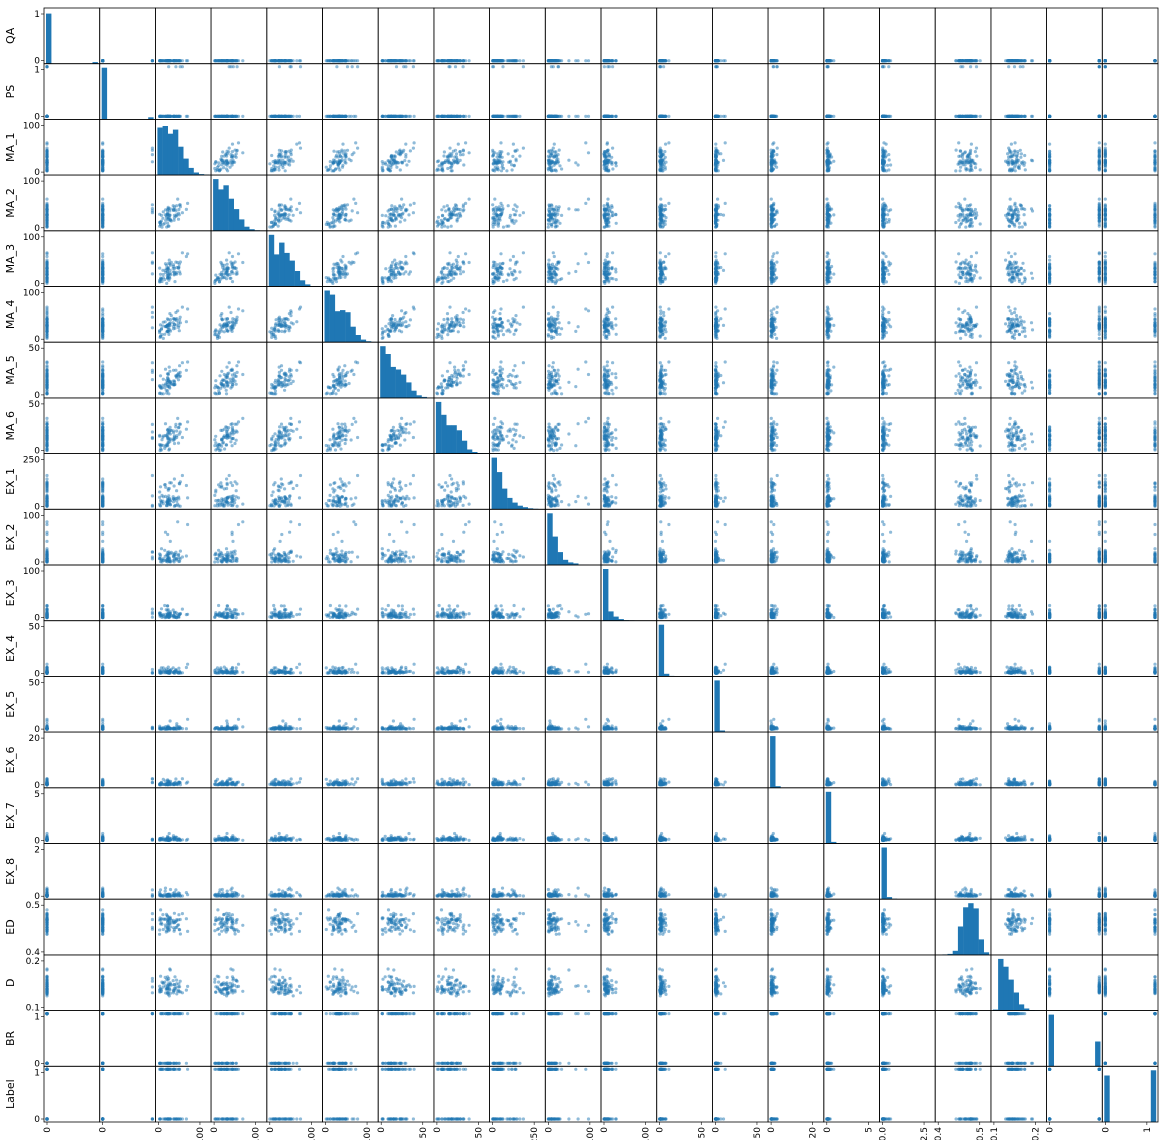 This screenshot has width=1170, height=1140. What do you see at coordinates (1130, 36) in the screenshot?
I see `cell-QA-vs-Label` at bounding box center [1130, 36].